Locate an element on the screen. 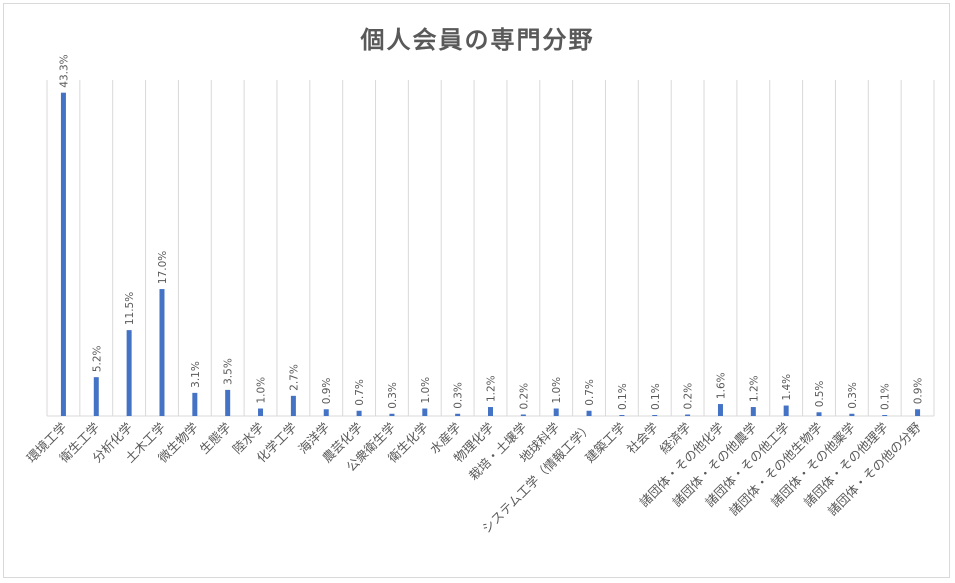  data-label: 0.5% is located at coordinates (820, 394).